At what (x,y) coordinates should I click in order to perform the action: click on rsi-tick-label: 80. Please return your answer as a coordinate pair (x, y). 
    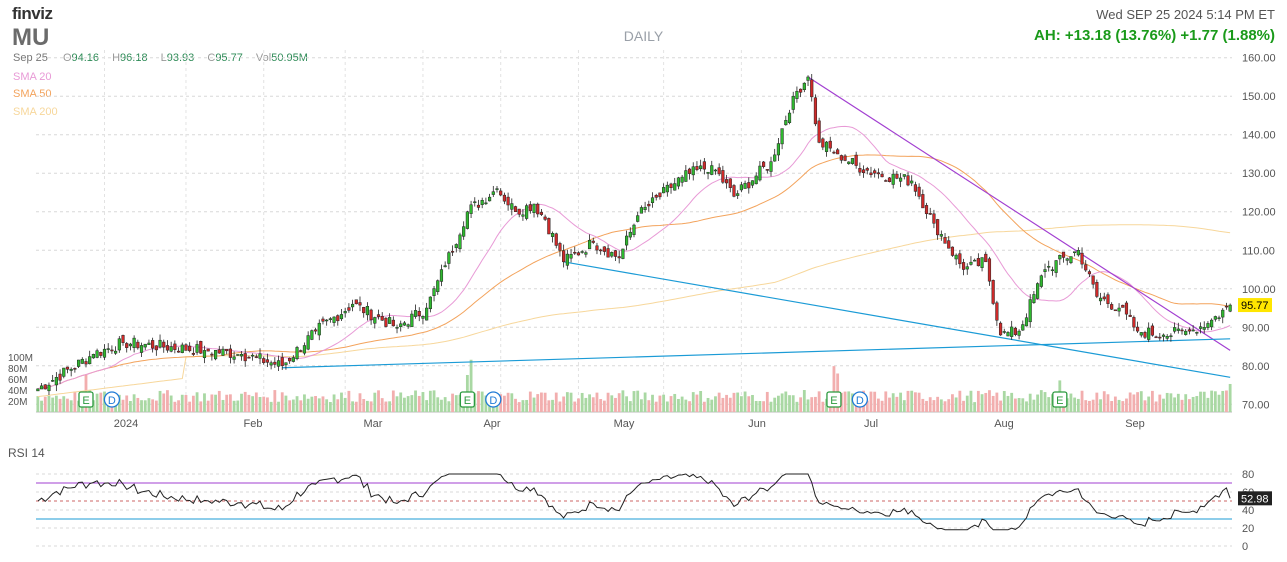
    Looking at the image, I should click on (1248, 475).